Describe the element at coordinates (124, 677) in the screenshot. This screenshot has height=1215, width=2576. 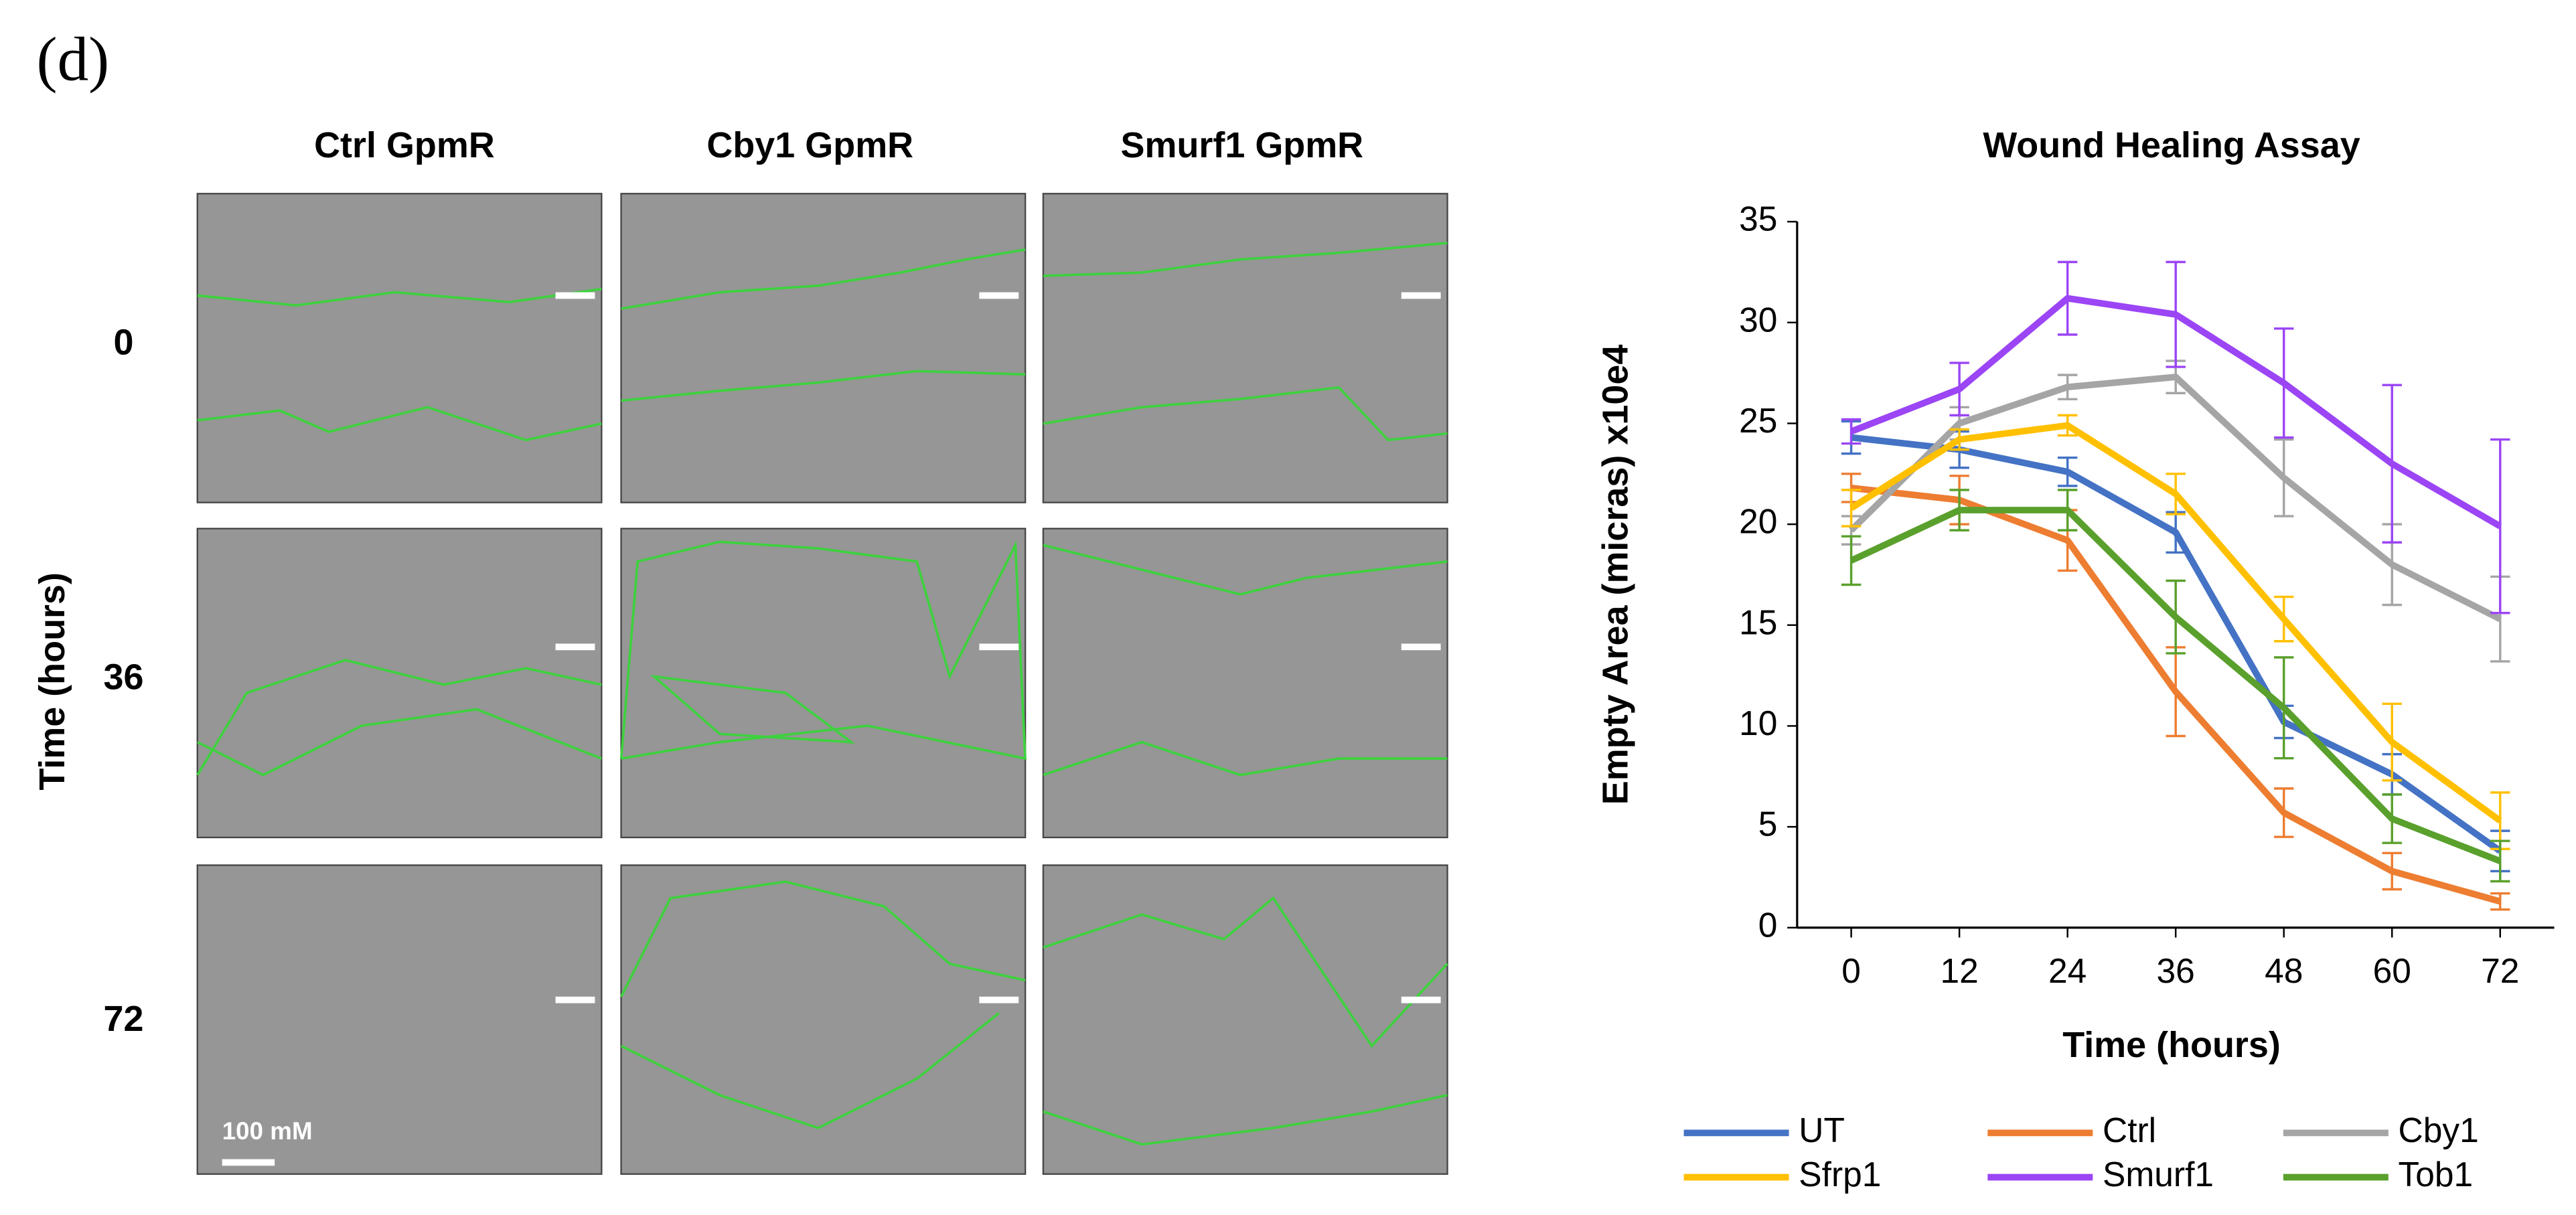
I see `row-label: 36` at that location.